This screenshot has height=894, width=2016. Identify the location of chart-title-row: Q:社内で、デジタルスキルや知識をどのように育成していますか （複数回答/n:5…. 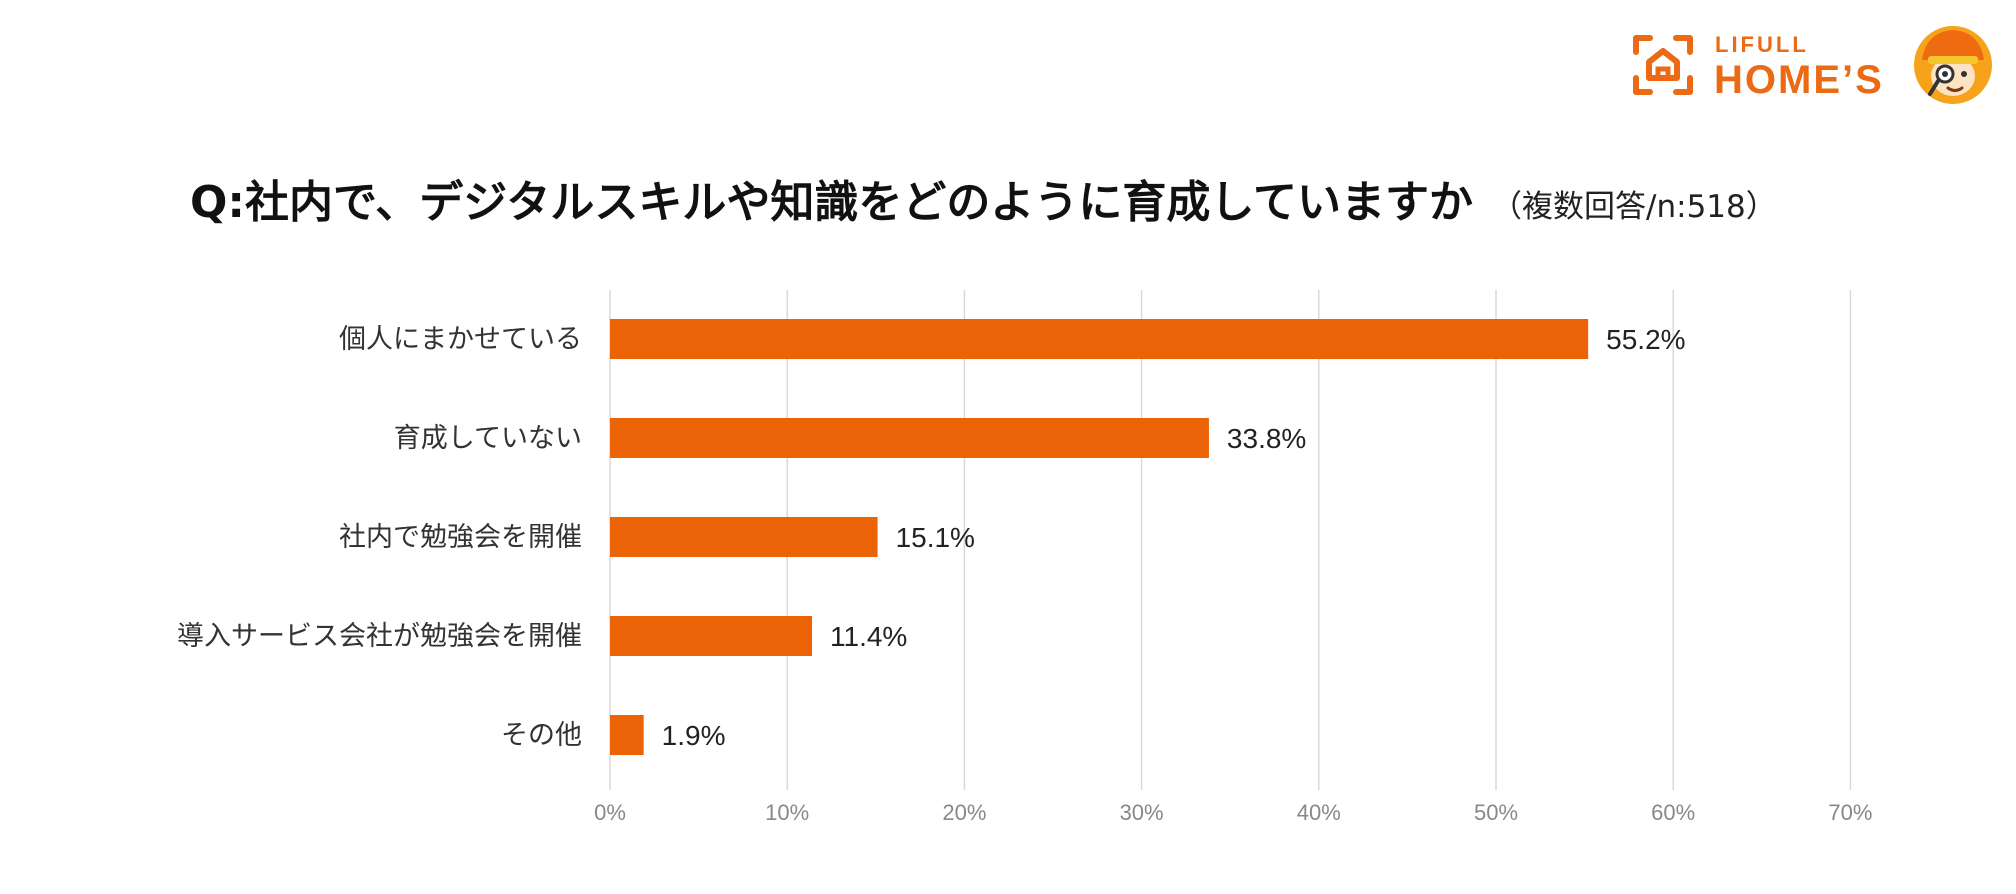
(983, 198).